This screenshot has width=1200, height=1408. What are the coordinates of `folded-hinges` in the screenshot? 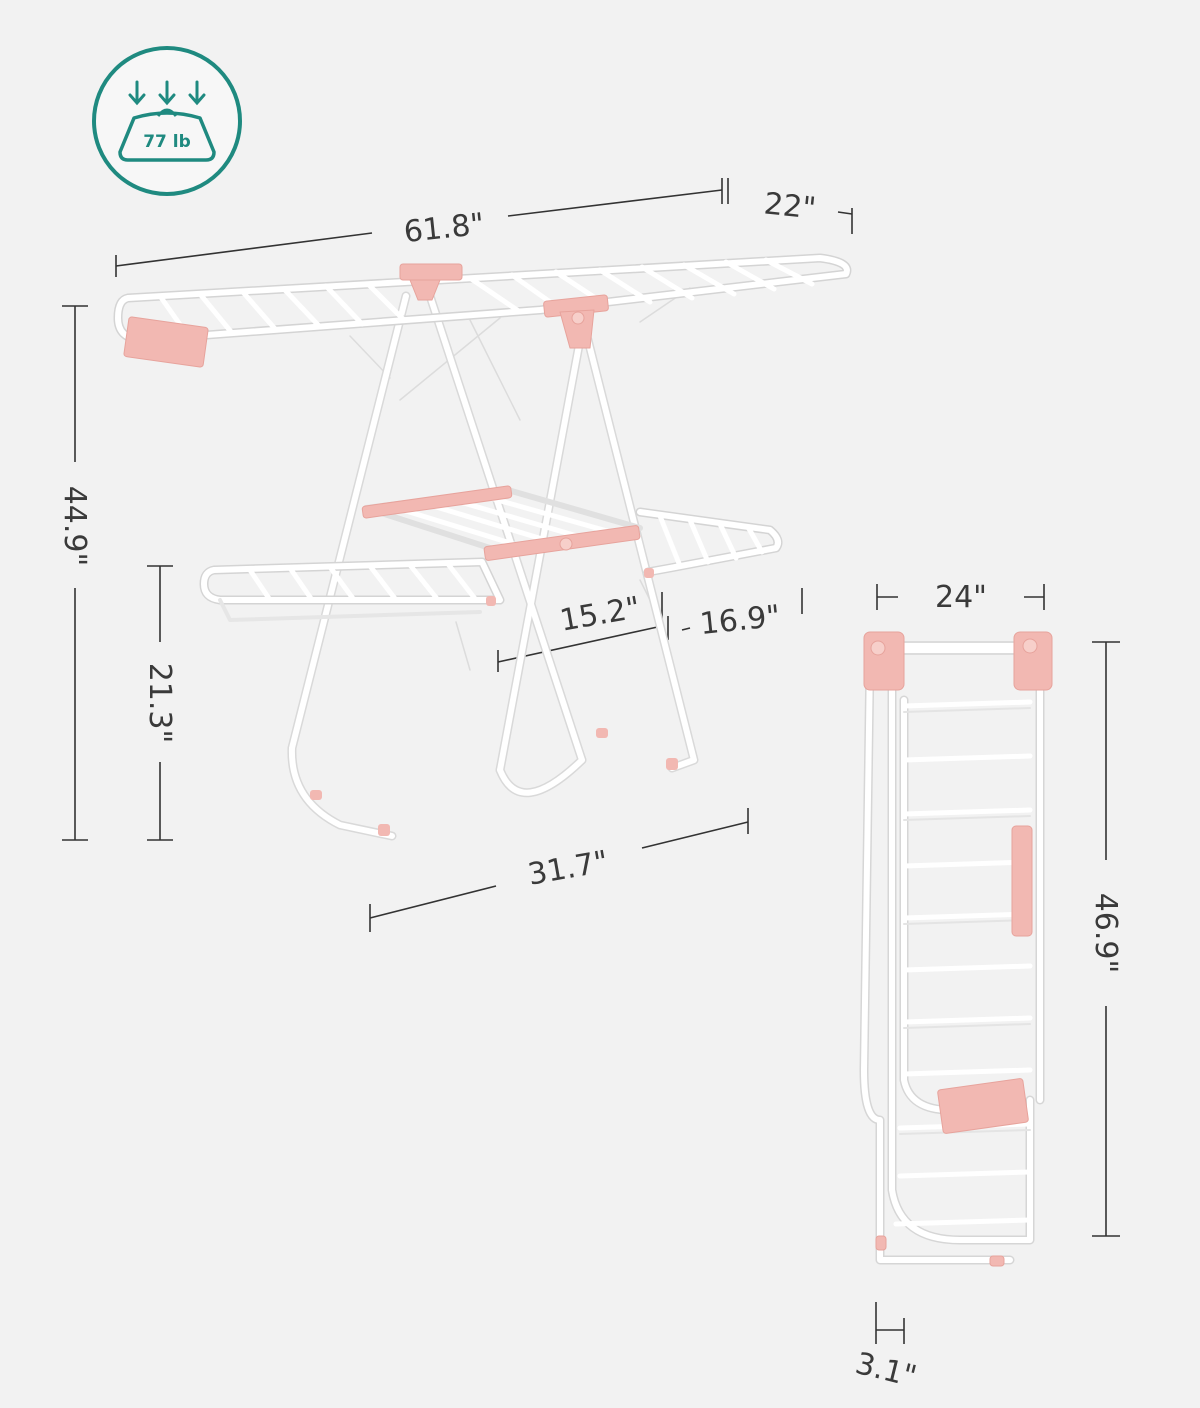 It's located at (958, 949).